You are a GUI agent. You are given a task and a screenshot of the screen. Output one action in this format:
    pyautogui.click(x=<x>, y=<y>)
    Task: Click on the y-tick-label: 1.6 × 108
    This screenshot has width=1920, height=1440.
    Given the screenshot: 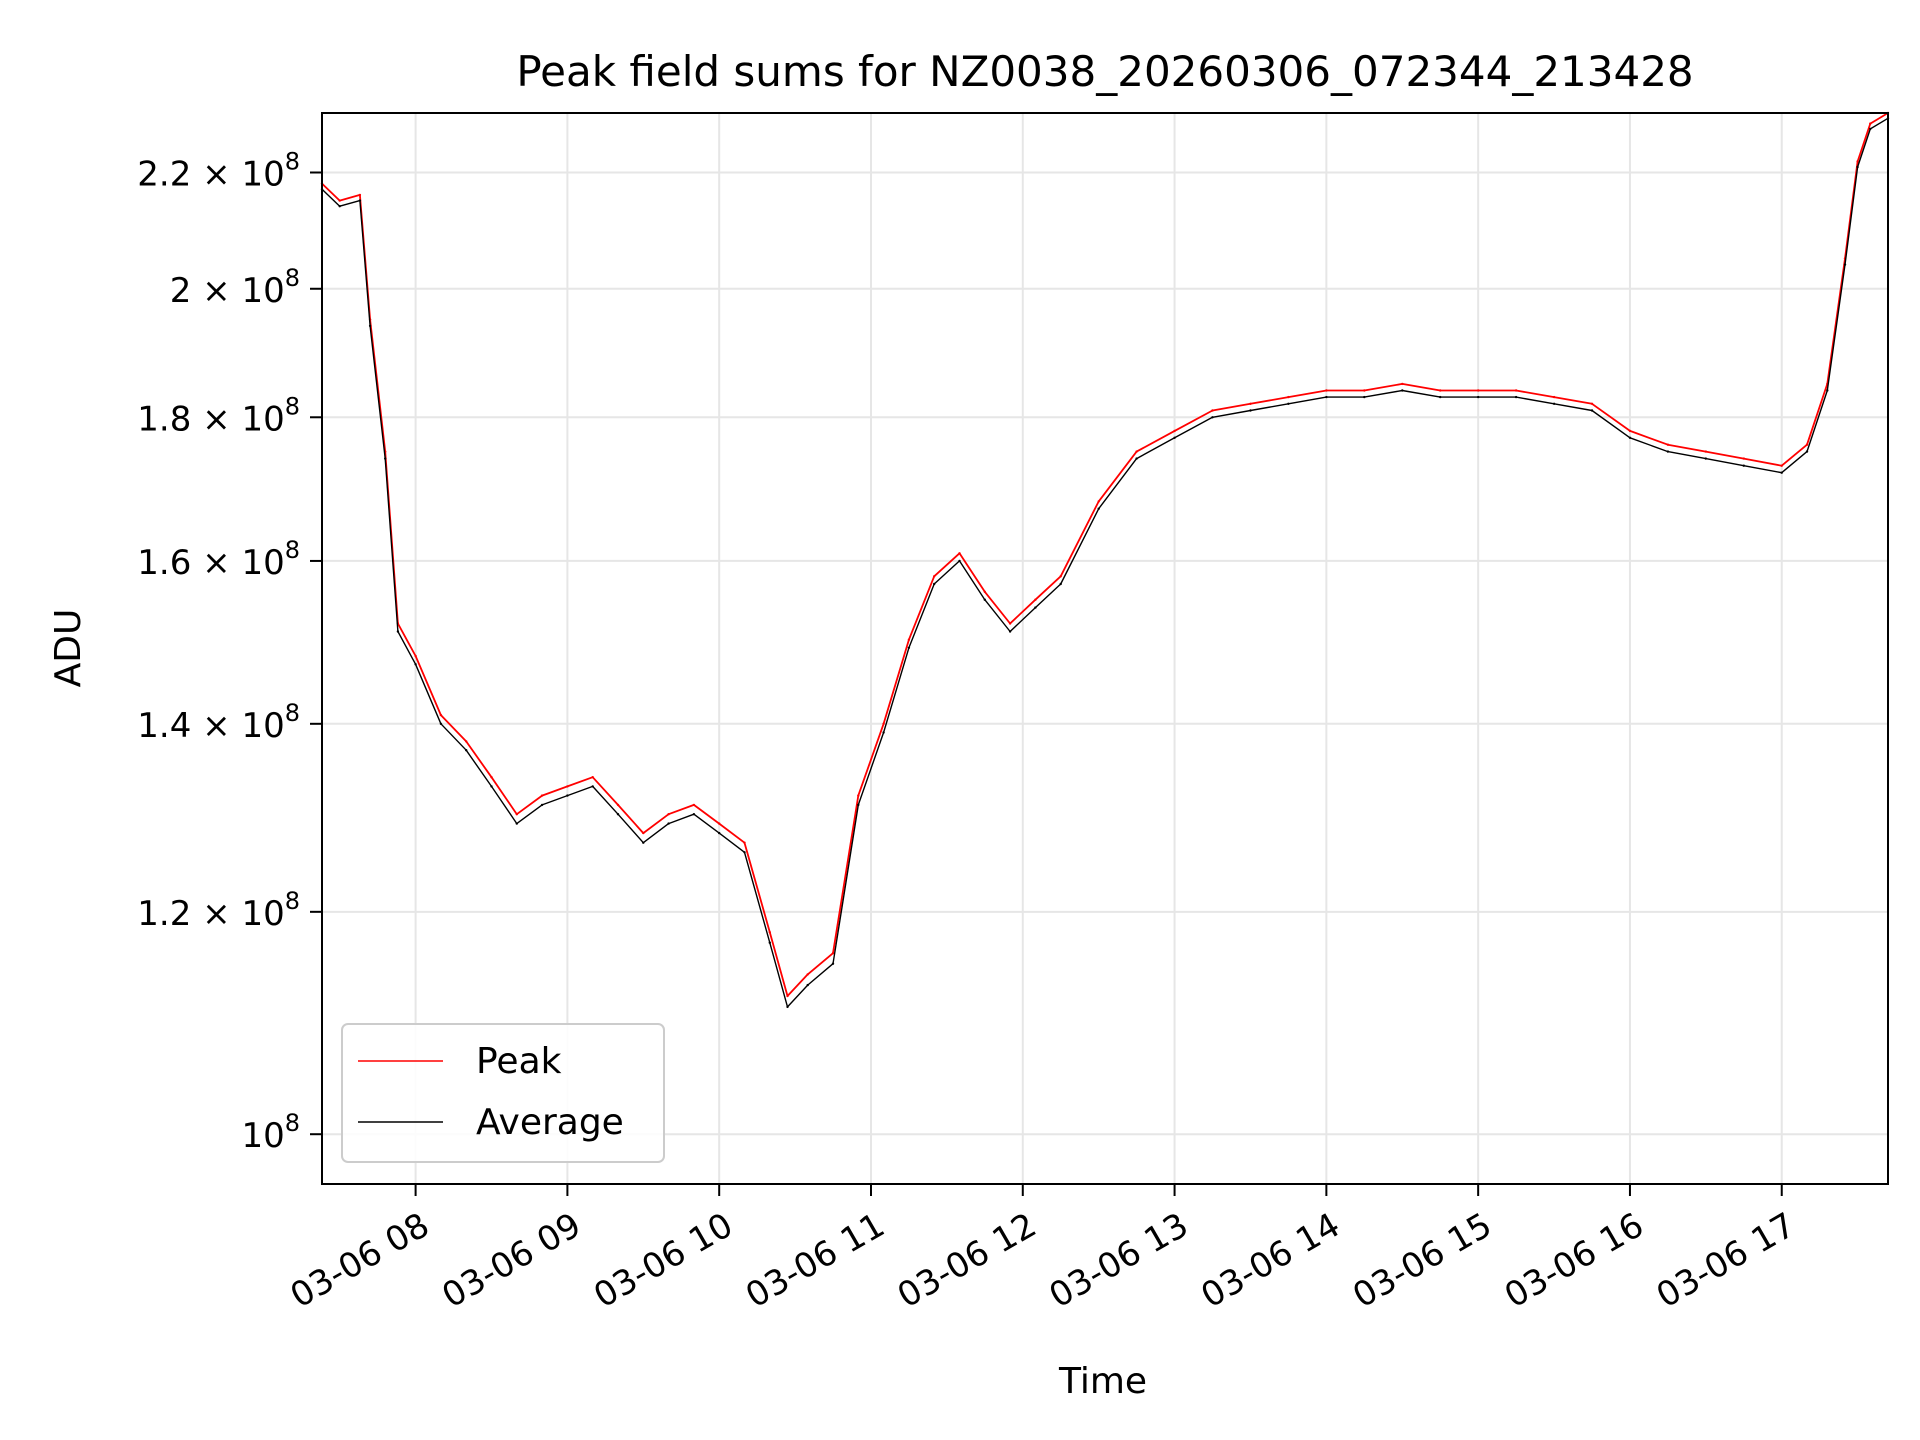 What is the action you would take?
    pyautogui.click(x=218, y=559)
    